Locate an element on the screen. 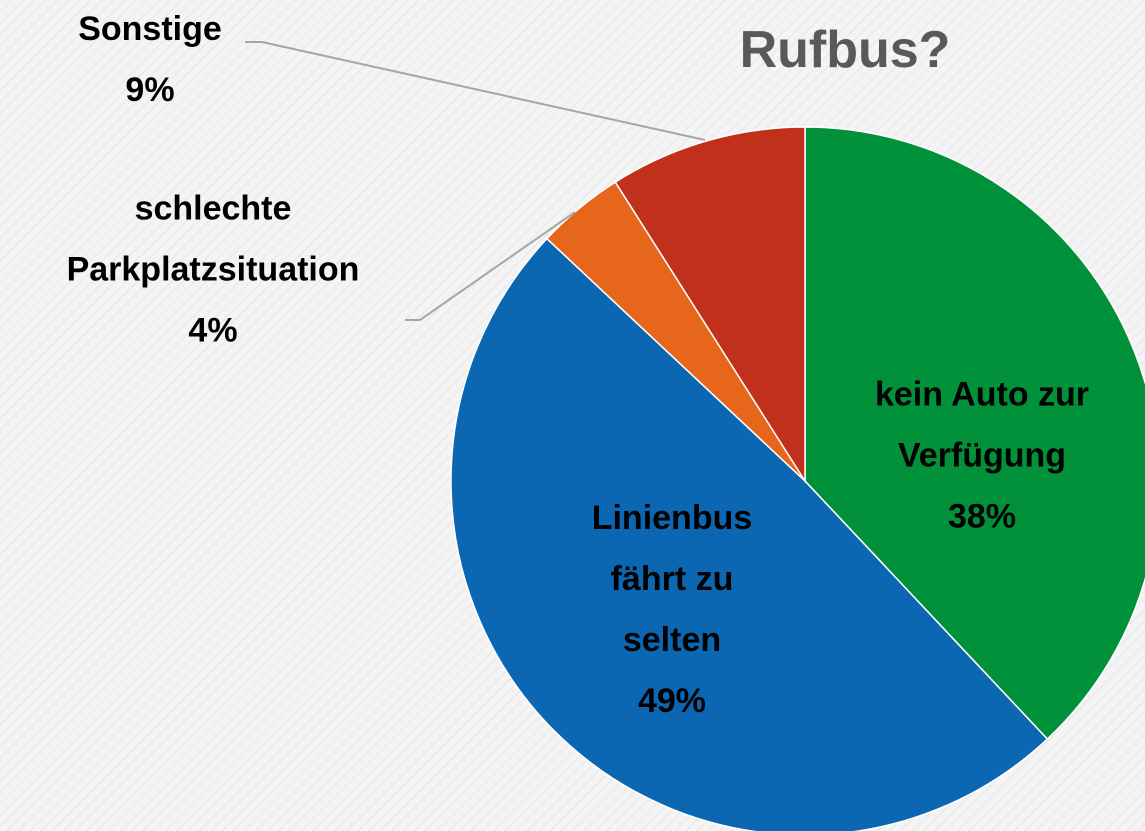 The image size is (1145, 831). category-label: kein Auto zur Verfügung is located at coordinates (982, 425).